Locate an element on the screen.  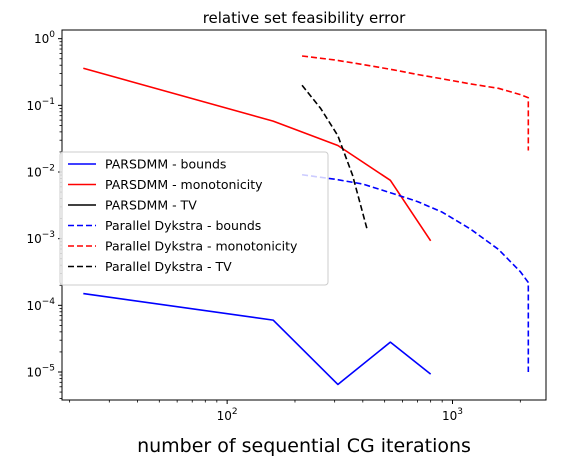
legend-box is located at coordinates (194, 218).